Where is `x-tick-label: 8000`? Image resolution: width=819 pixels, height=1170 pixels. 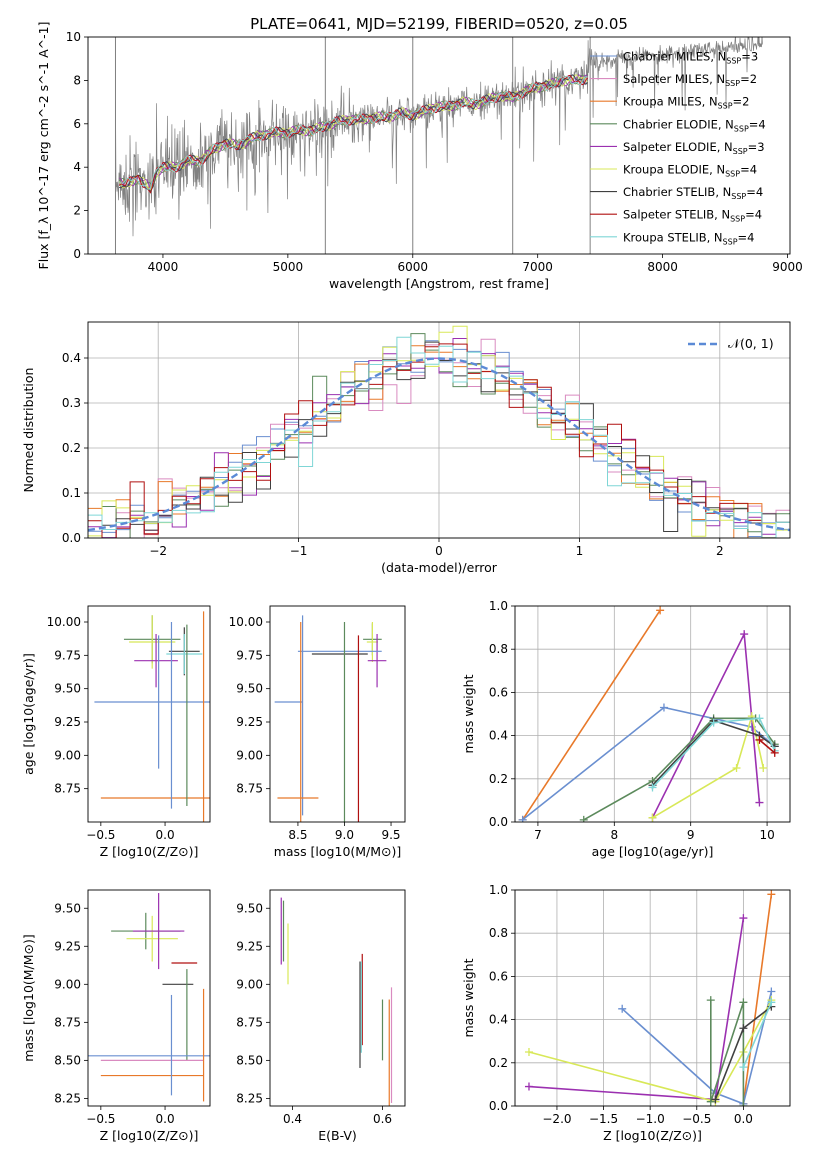 x-tick-label: 8000 is located at coordinates (662, 267).